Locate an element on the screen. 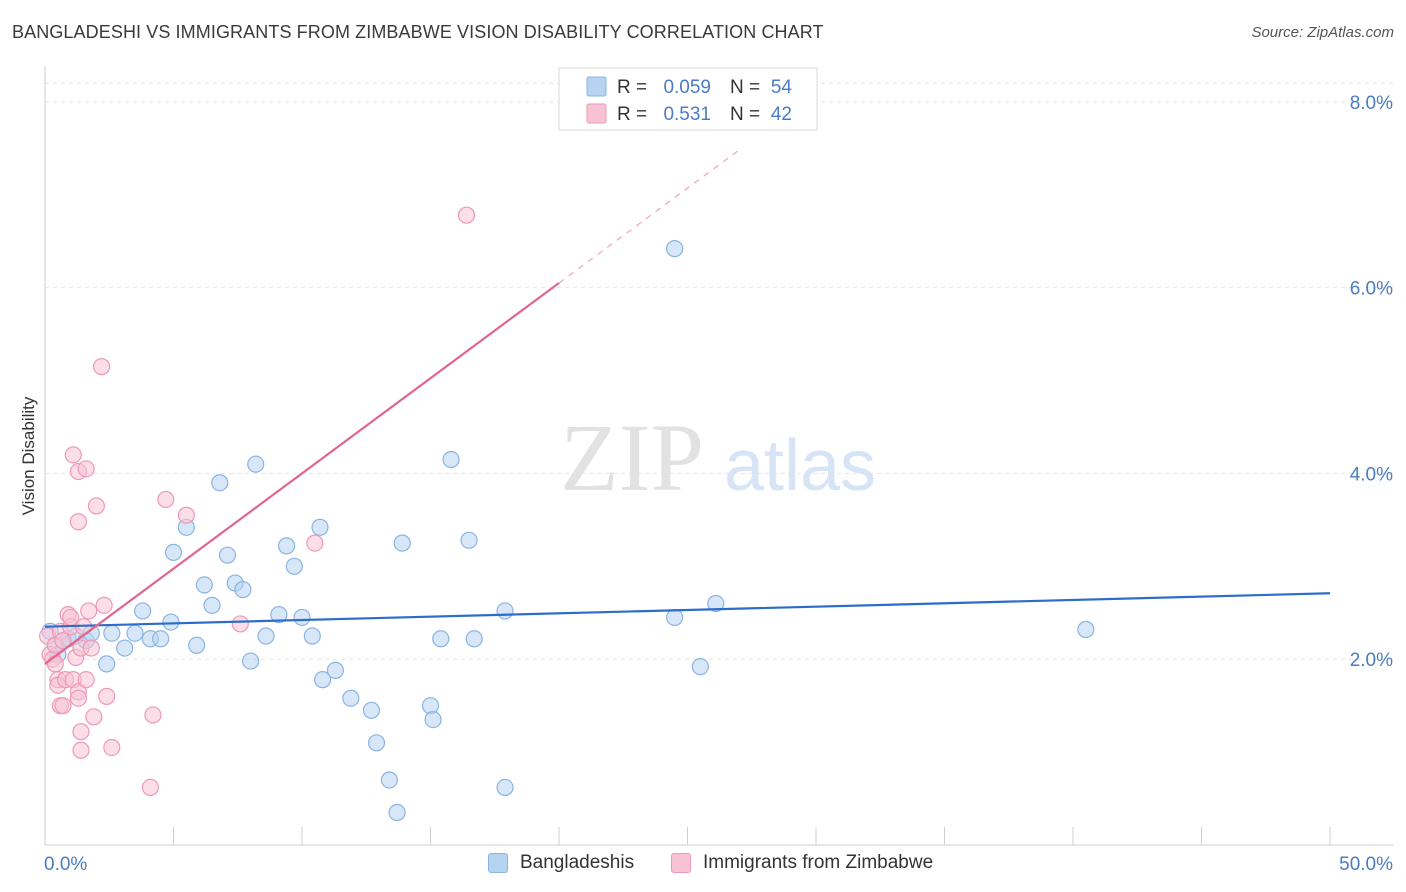 The height and width of the screenshot is (892, 1406). legend-swatch-pink is located at coordinates (681, 863).